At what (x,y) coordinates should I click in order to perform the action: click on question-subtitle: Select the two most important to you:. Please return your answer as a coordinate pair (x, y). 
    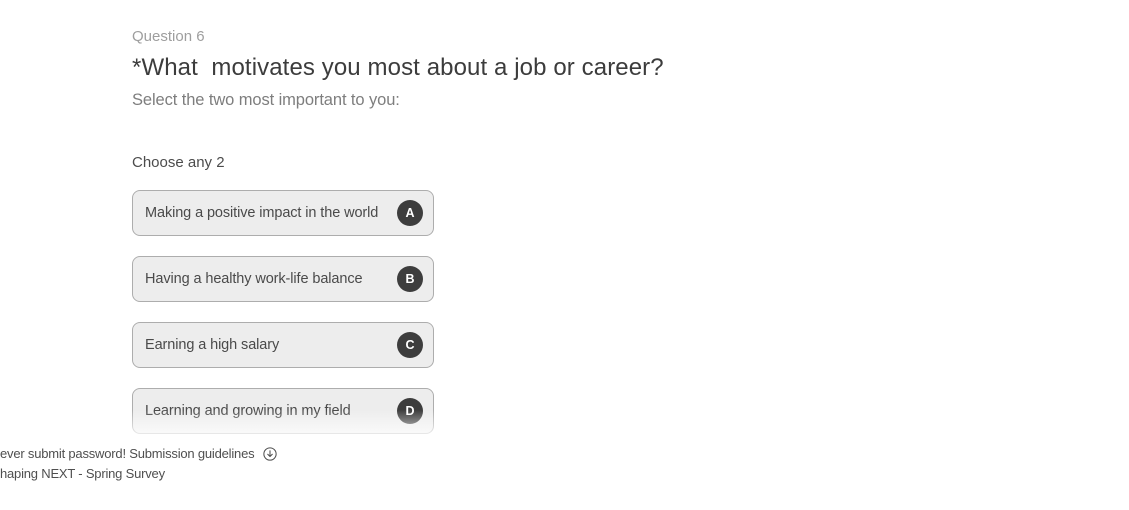
    Looking at the image, I should click on (266, 100).